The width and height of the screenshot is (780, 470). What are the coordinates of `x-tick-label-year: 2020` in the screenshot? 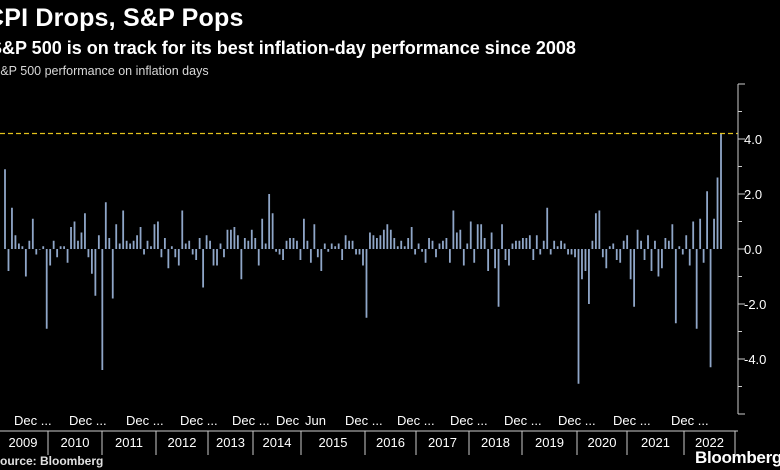 It's located at (602, 442).